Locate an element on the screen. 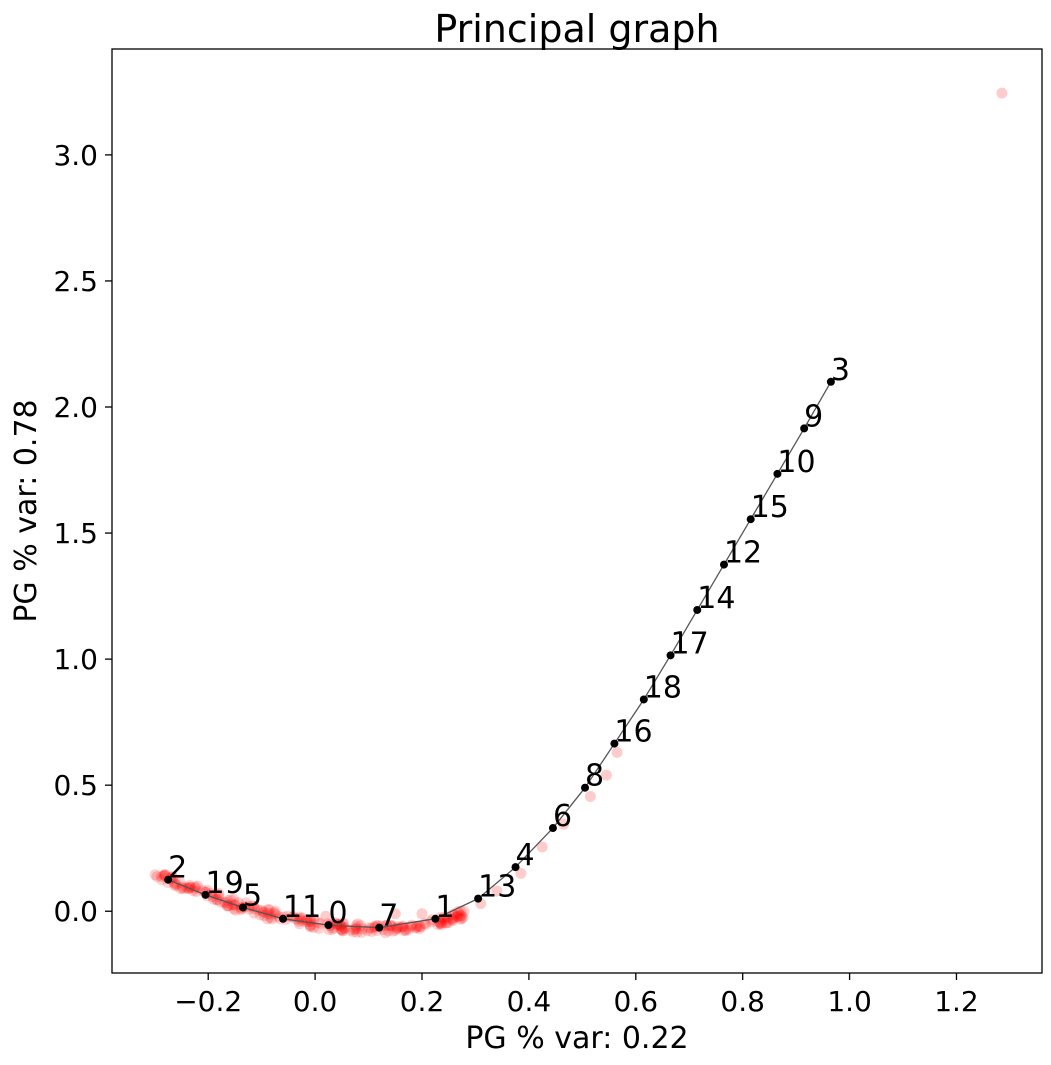 The height and width of the screenshot is (1065, 1051). node-label: 7 is located at coordinates (388, 916).